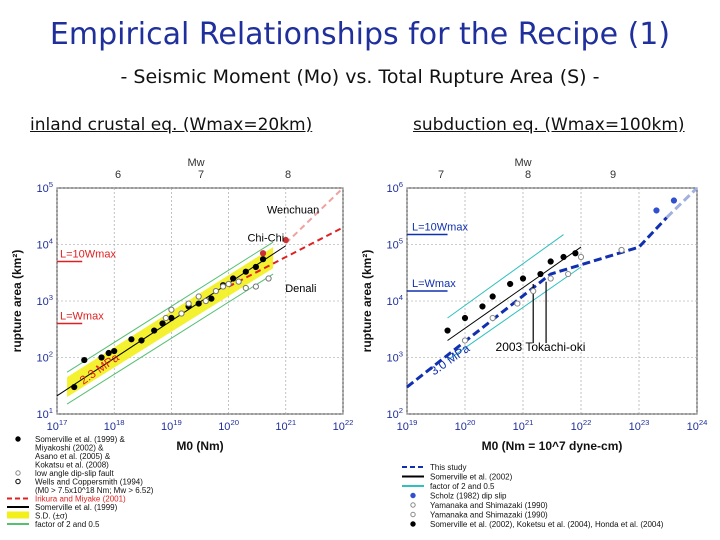 This screenshot has width=720, height=540. Describe the element at coordinates (613, 175) in the screenshot. I see `mw-tick-label: 9` at that location.